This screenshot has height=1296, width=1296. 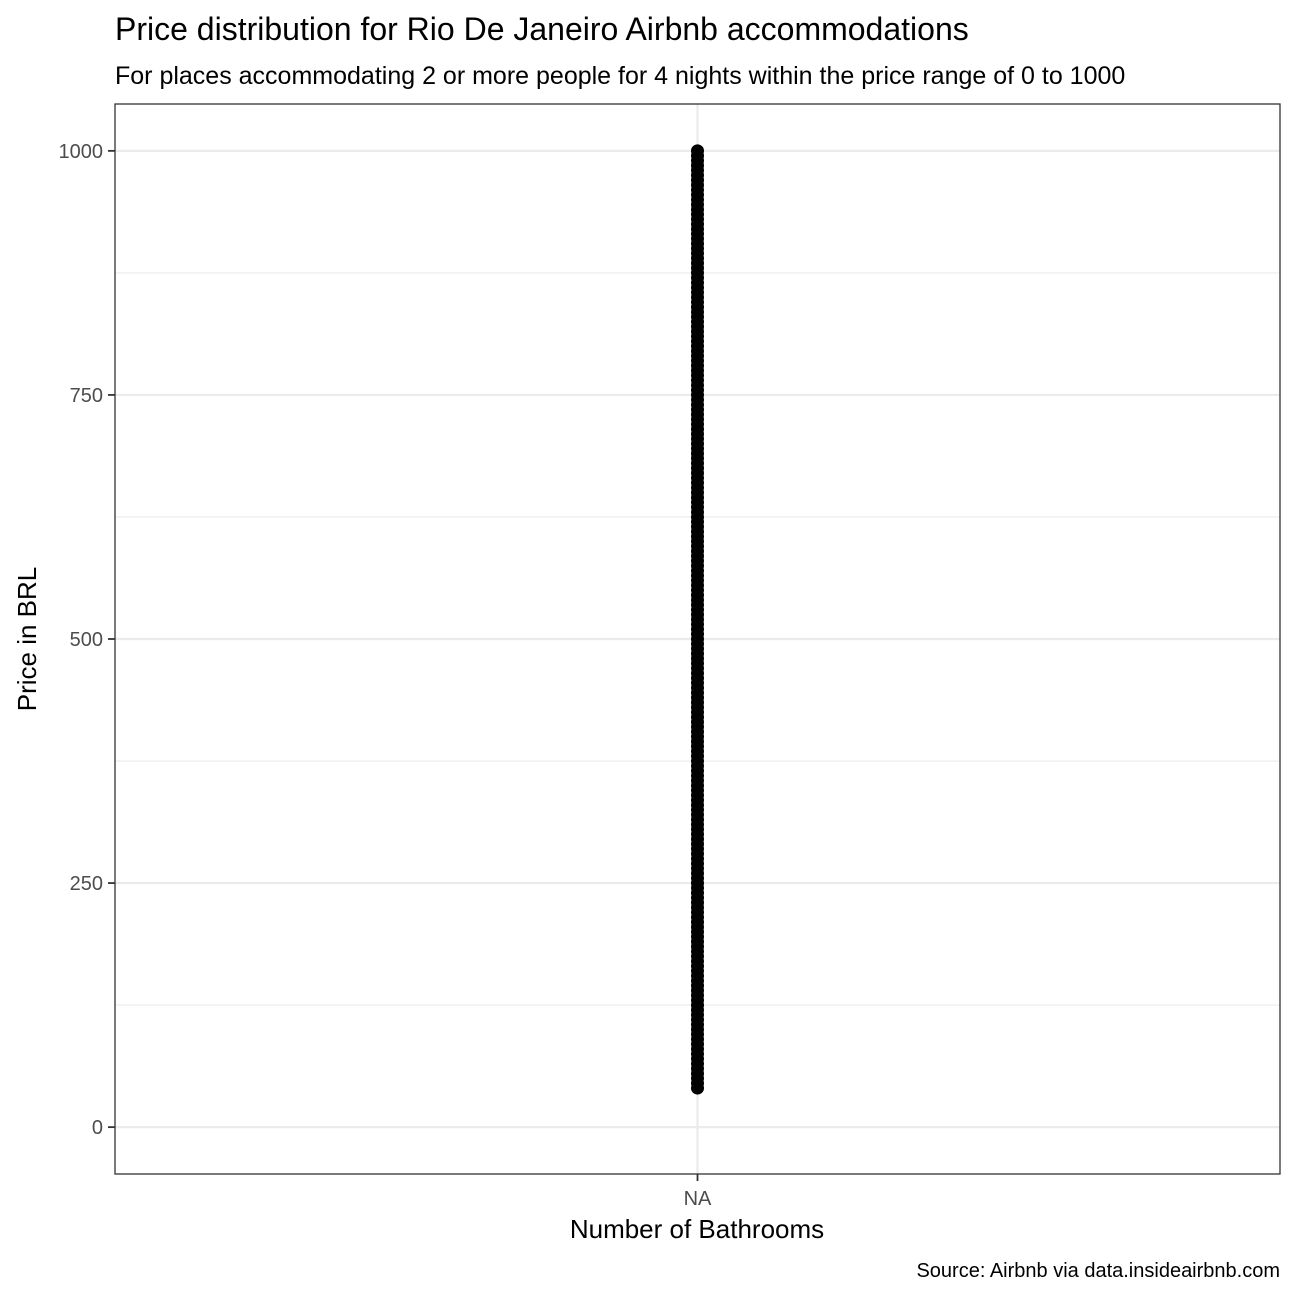 I want to click on y-axis: 0 250 500 750 1000, so click(x=87, y=640).